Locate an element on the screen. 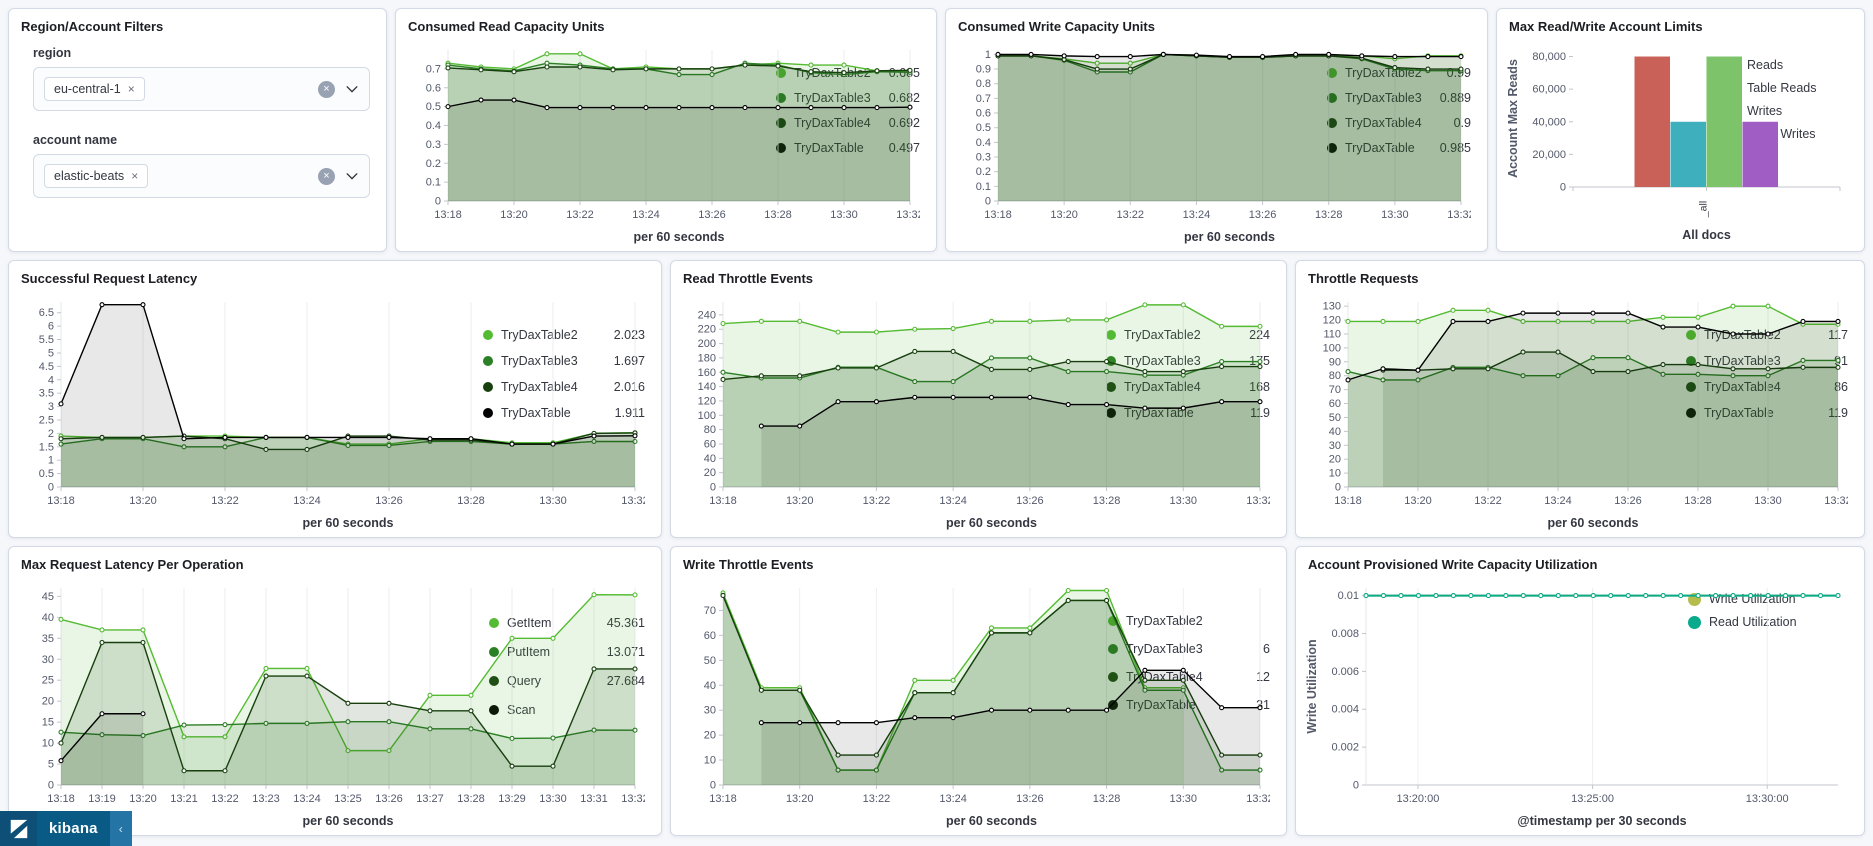  legend-item: Scan is located at coordinates (567, 710).